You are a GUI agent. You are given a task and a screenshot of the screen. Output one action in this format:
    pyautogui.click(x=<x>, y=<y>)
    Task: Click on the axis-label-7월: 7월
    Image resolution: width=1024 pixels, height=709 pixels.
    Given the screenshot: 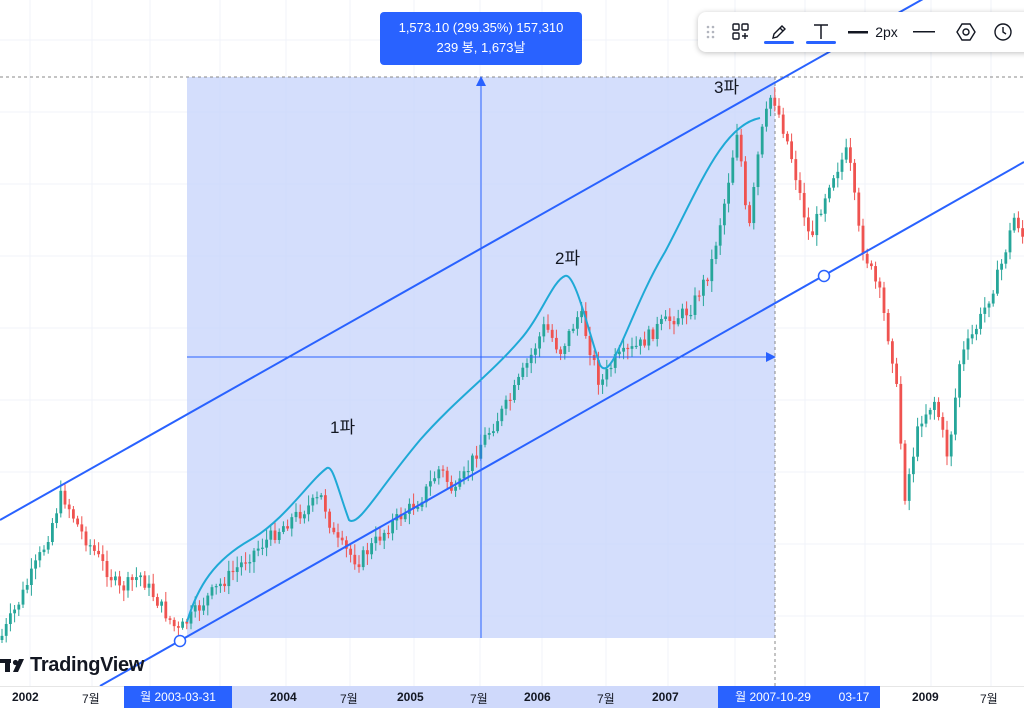 What is the action you would take?
    pyautogui.click(x=479, y=699)
    